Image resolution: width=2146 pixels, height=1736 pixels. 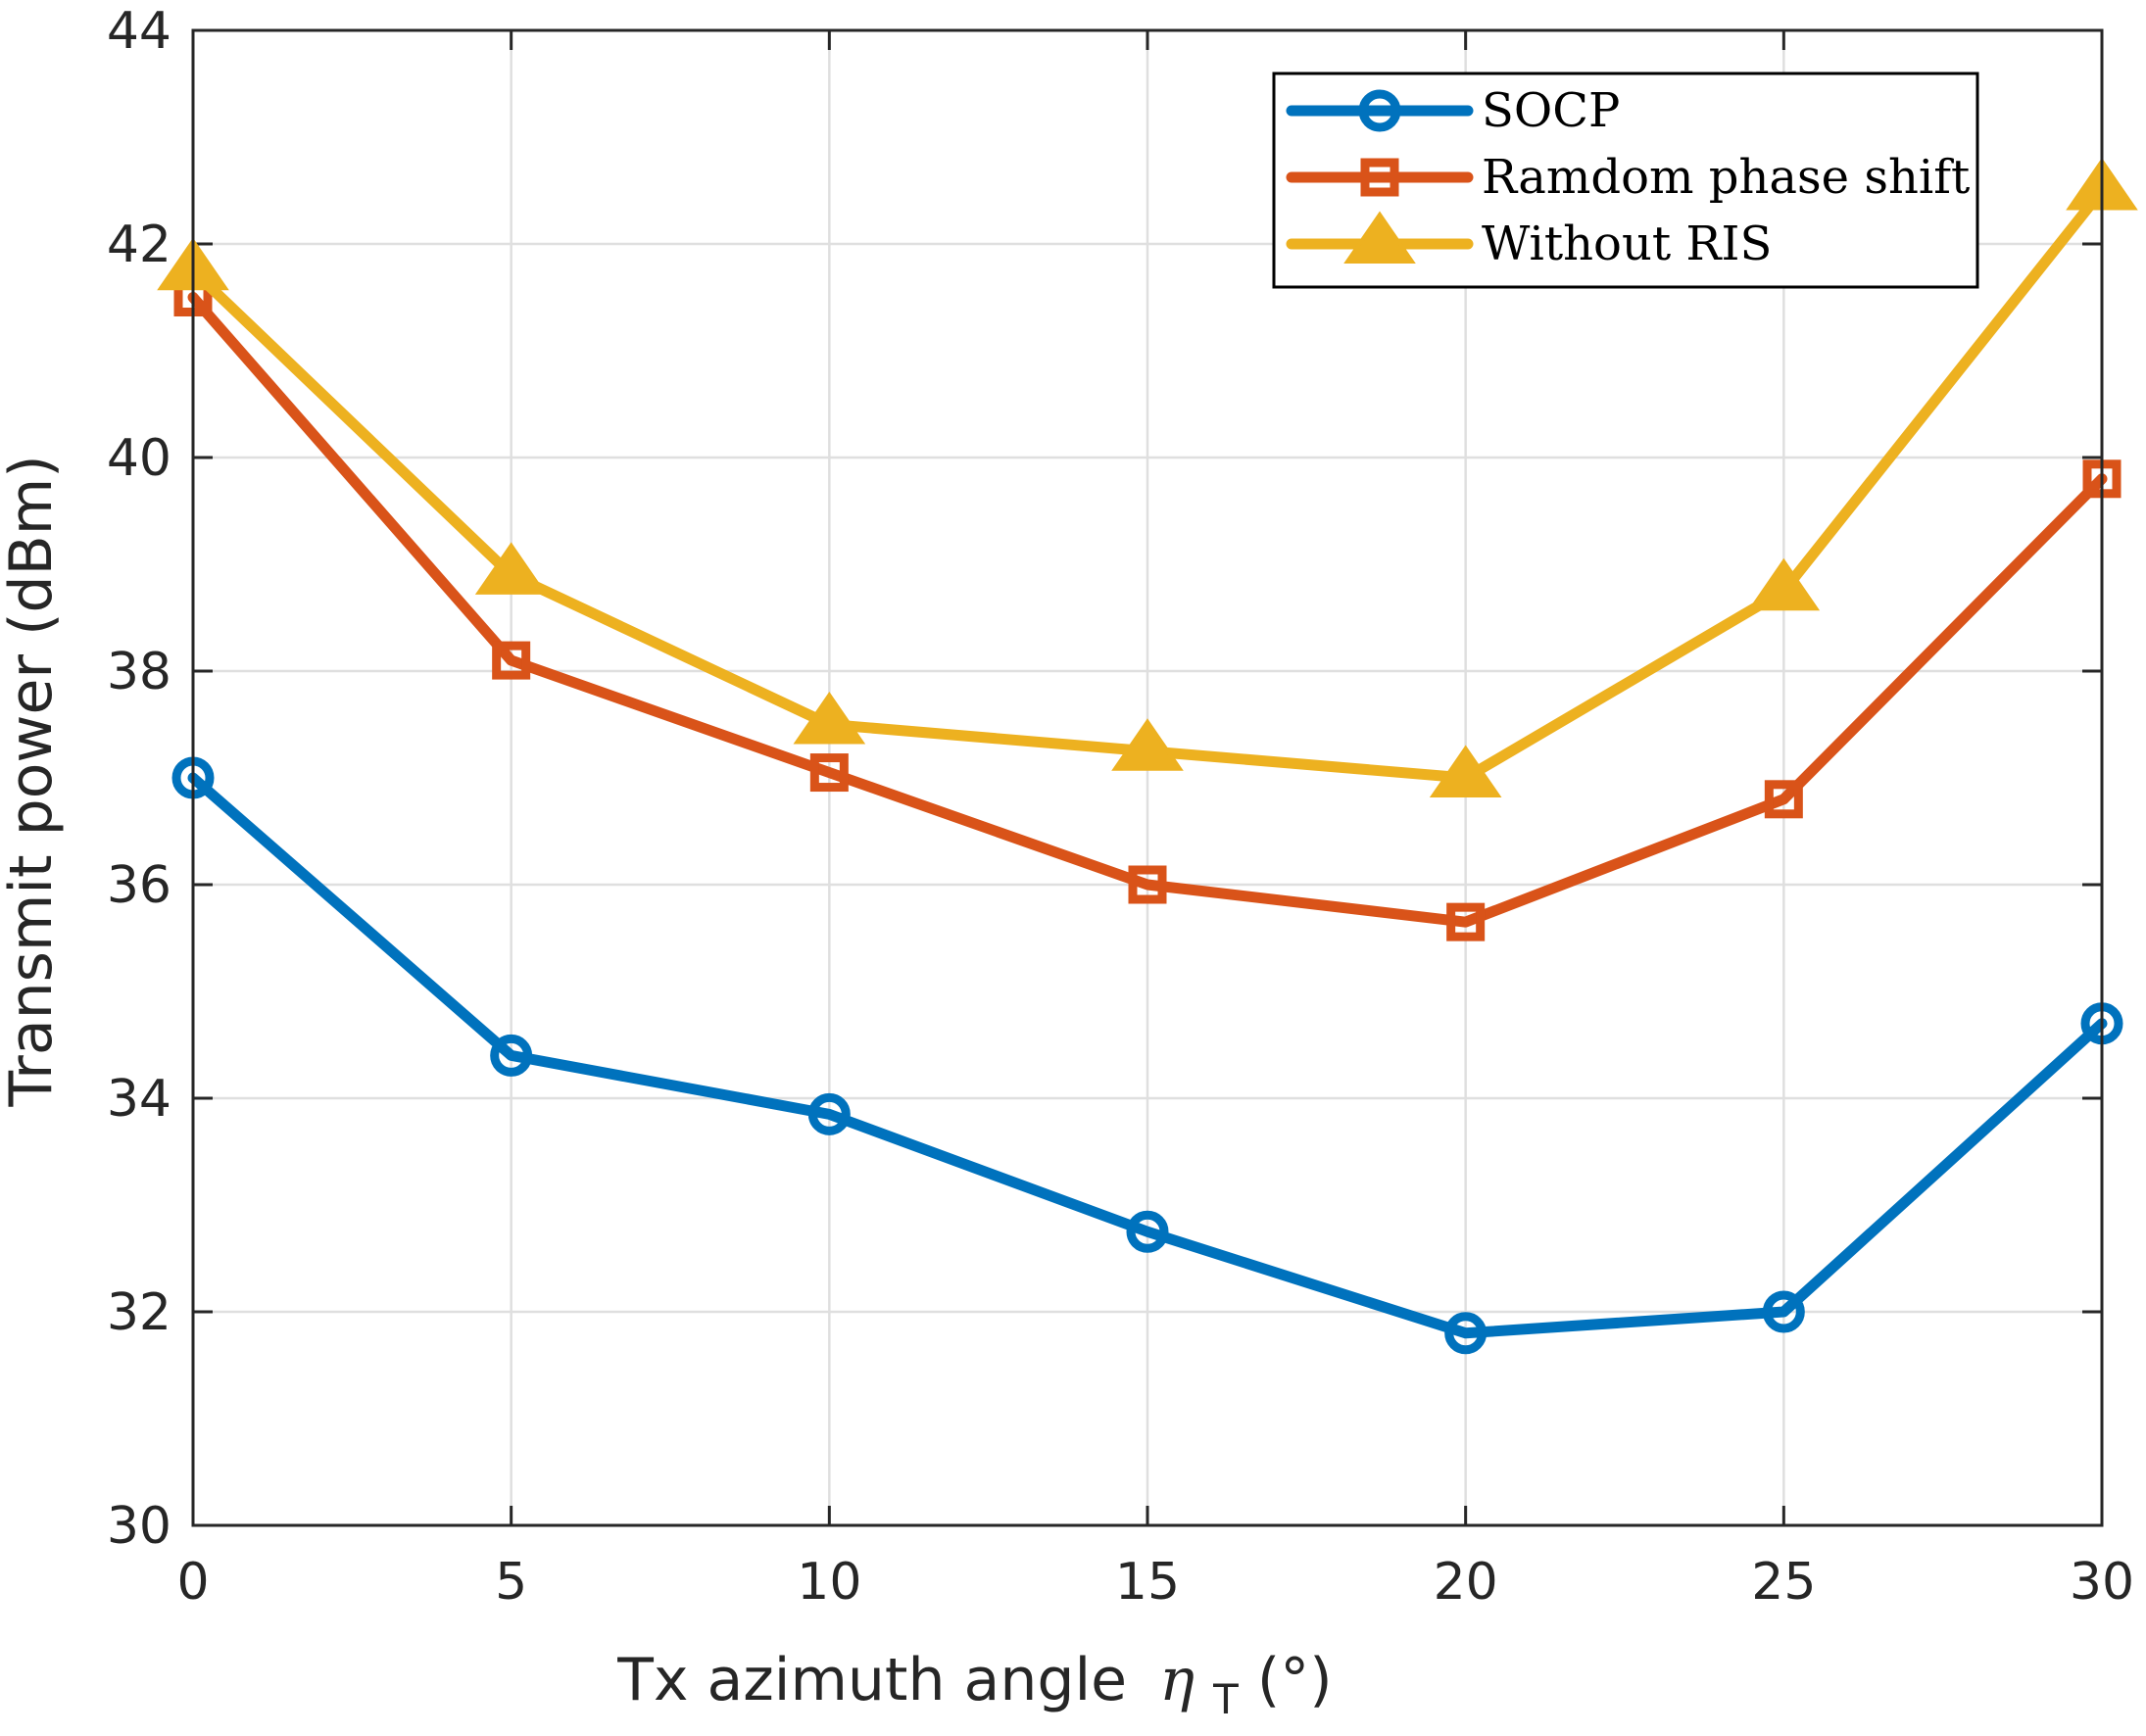 I want to click on y-tick-label: 42, so click(x=139, y=245).